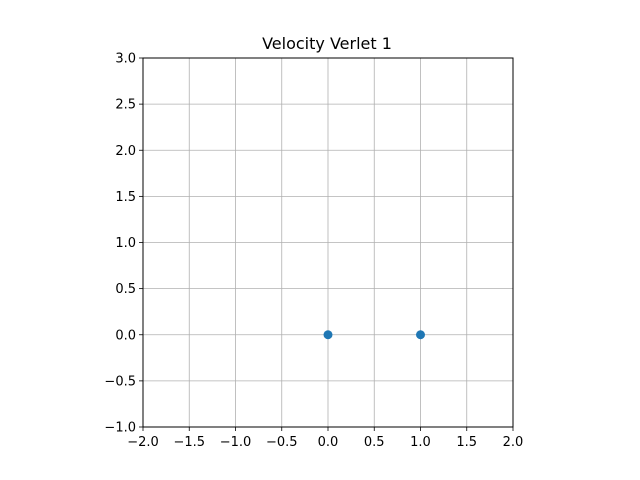  What do you see at coordinates (125, 243) in the screenshot?
I see `y-tick-label: 1.0` at bounding box center [125, 243].